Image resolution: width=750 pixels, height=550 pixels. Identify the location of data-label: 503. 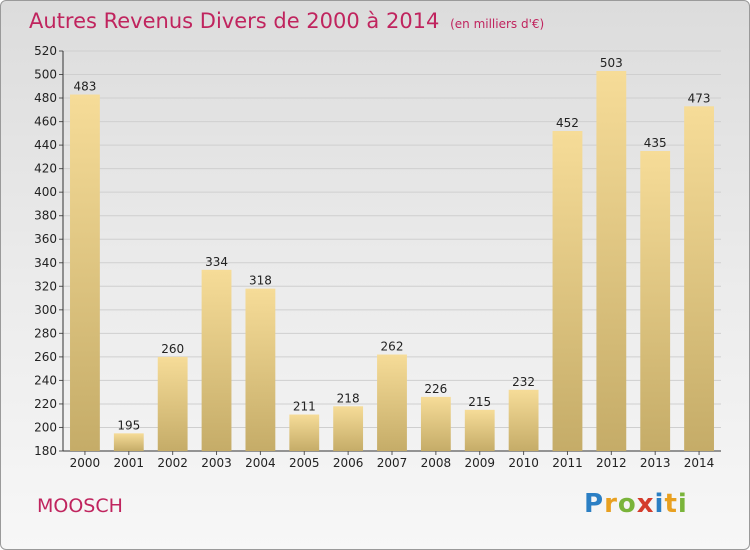
(611, 63).